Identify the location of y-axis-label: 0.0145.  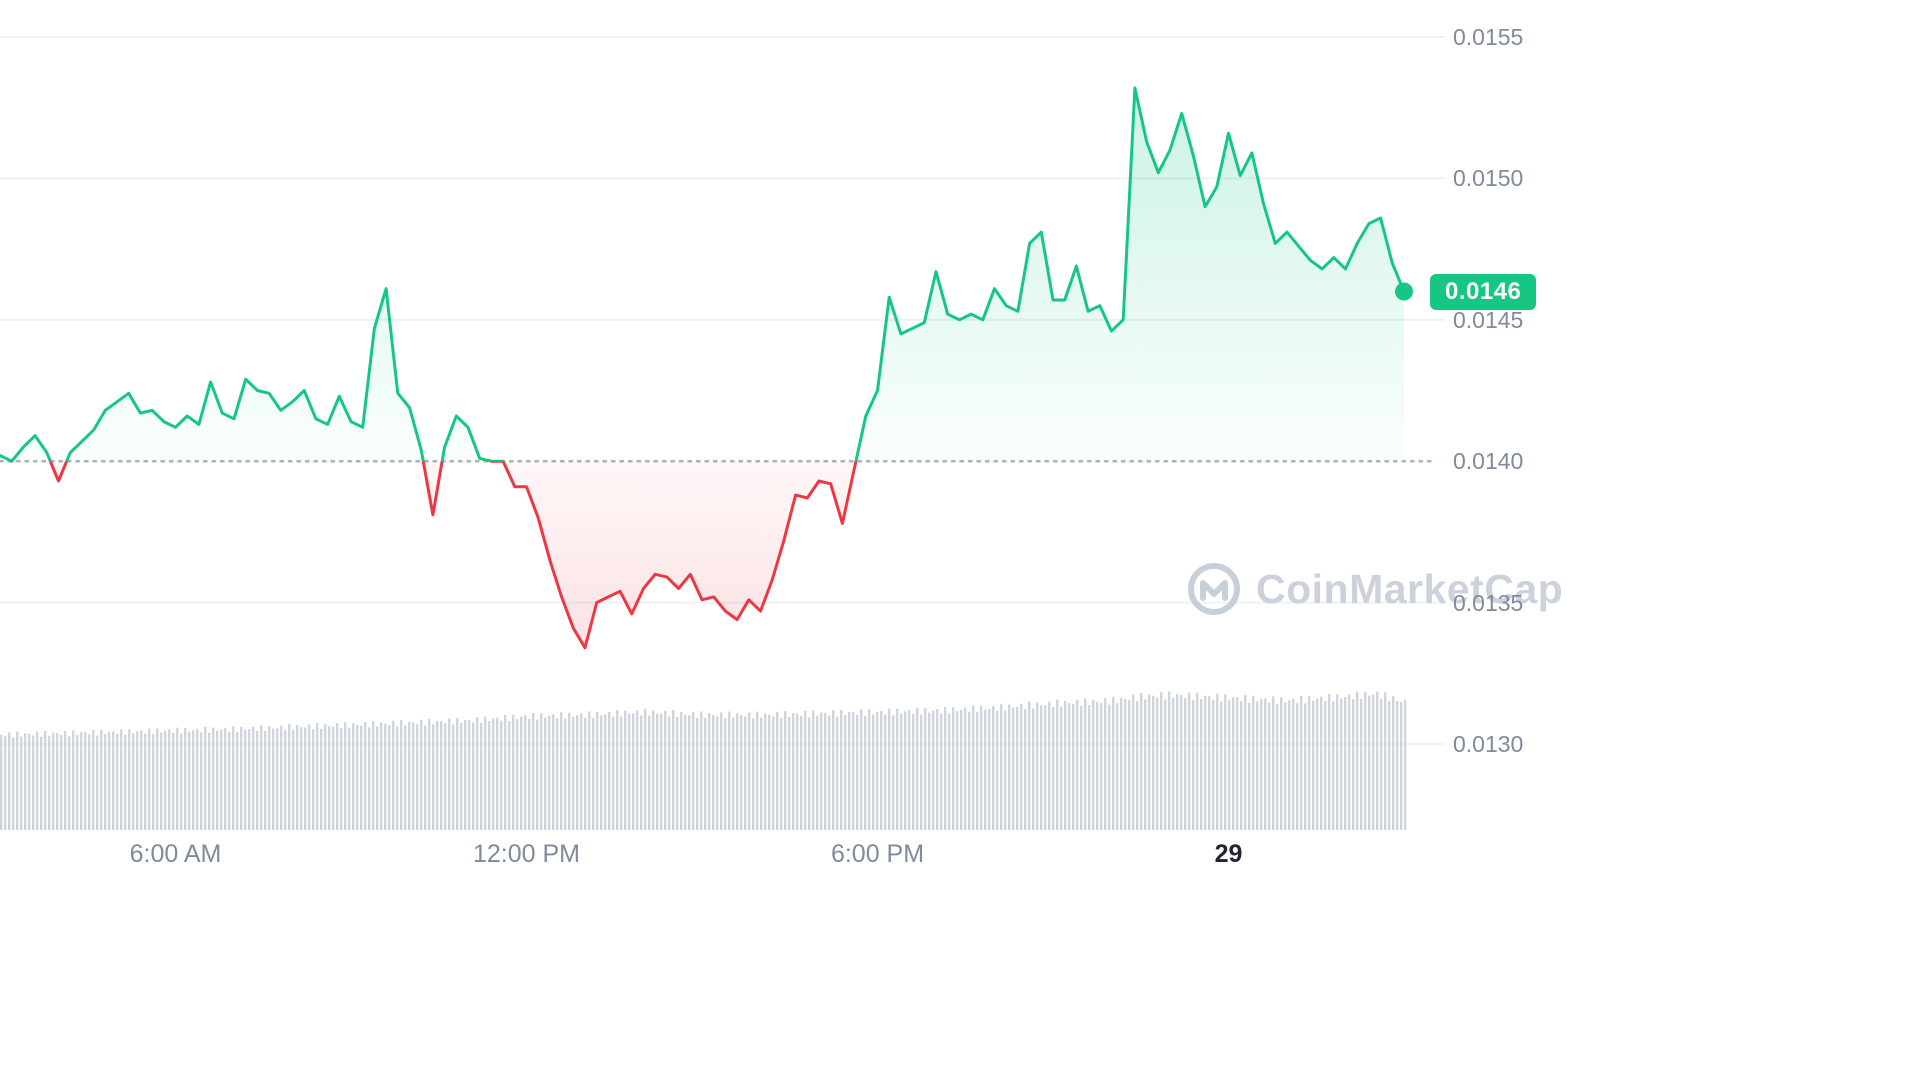
(1488, 319).